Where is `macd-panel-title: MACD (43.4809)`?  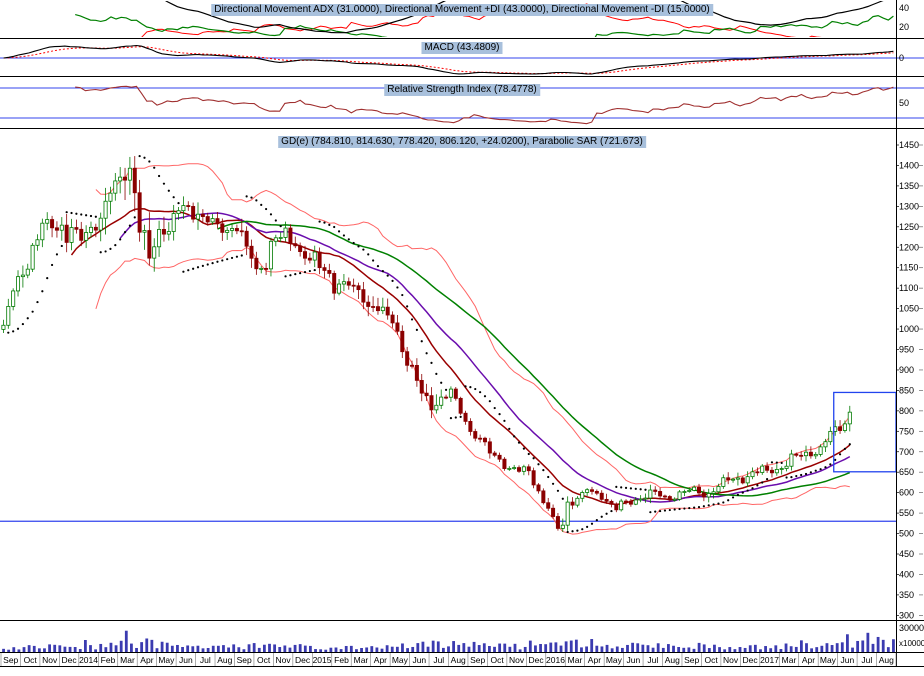 macd-panel-title: MACD (43.4809) is located at coordinates (462, 48).